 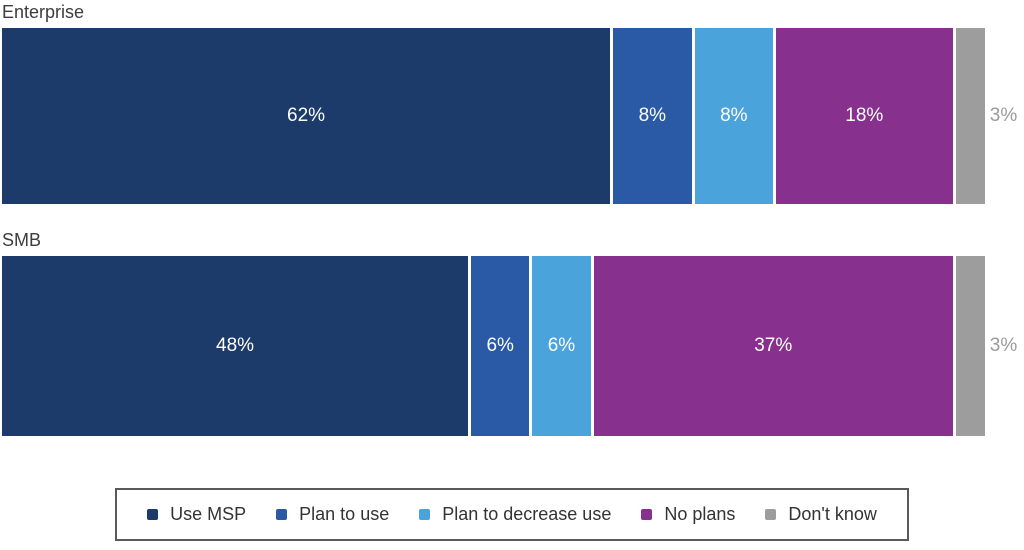 What do you see at coordinates (527, 514) in the screenshot?
I see `legend-label: Plan to decrease use` at bounding box center [527, 514].